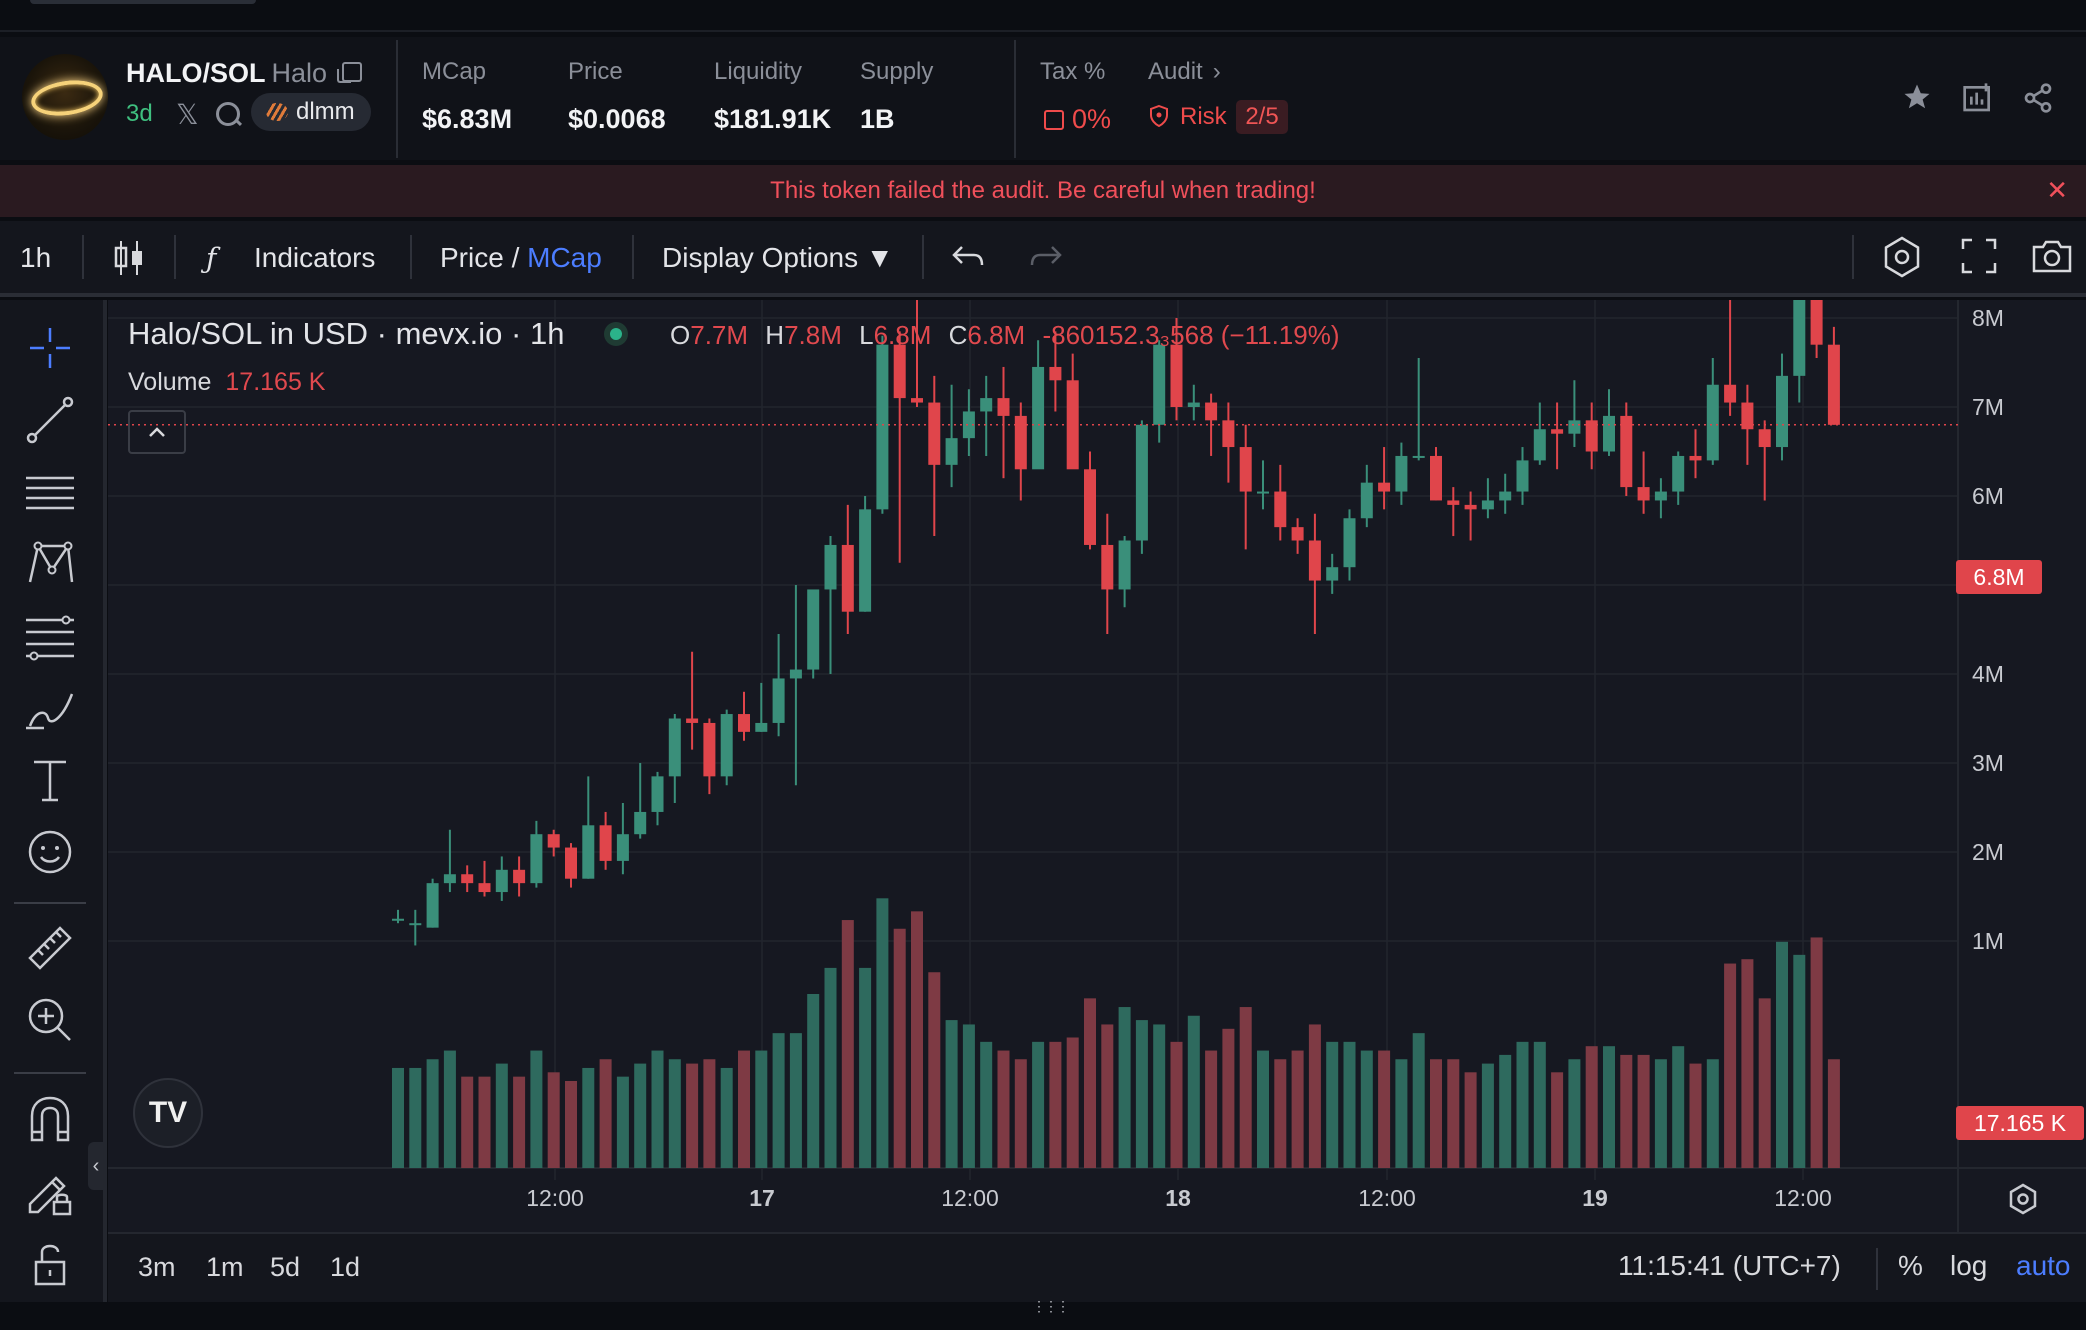 This screenshot has height=1330, width=2086. I want to click on pattern-icon, so click(50, 564).